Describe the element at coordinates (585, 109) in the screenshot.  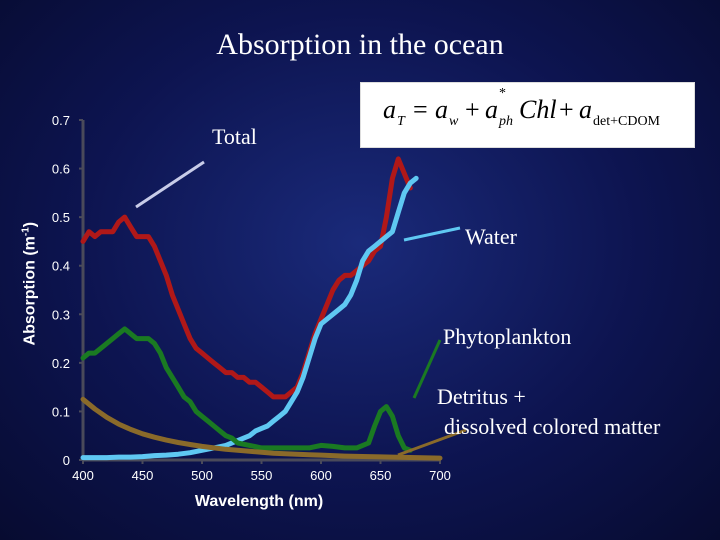
I see `eq-term3: a` at that location.